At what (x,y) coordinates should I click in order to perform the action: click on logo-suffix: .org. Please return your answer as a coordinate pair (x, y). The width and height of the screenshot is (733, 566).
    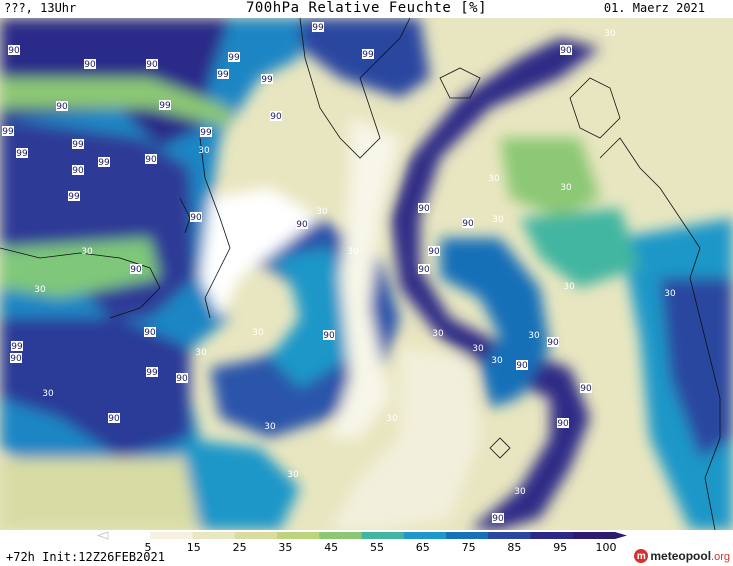
    Looking at the image, I should click on (720, 557).